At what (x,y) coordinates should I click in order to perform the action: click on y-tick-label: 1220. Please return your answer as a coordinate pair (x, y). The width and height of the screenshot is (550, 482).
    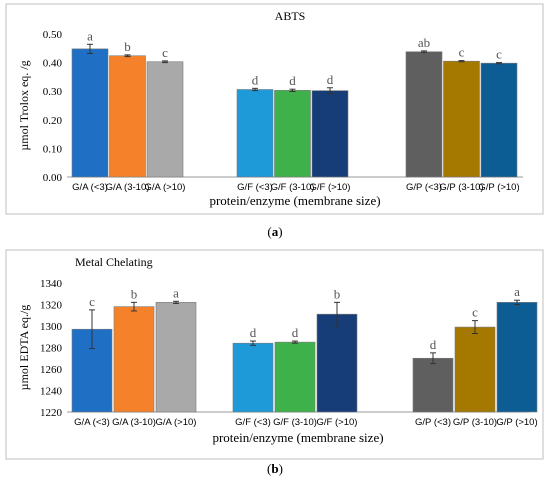
    Looking at the image, I should click on (51, 413).